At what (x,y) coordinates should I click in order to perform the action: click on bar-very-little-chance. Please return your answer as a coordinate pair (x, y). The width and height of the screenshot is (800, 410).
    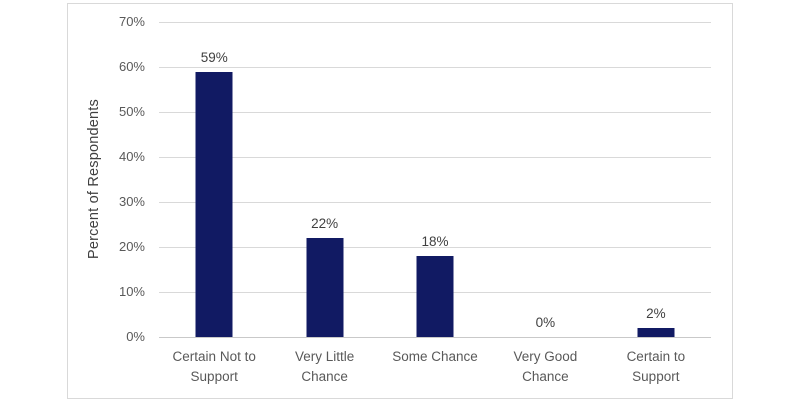
    Looking at the image, I should click on (325, 287).